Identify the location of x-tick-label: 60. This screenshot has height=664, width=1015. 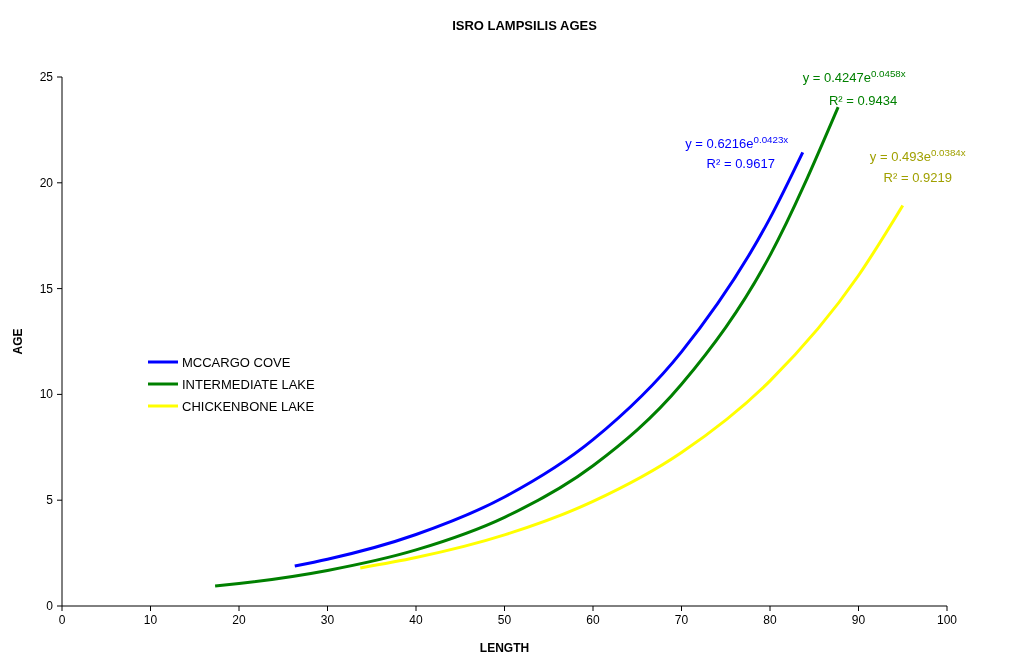
(593, 620).